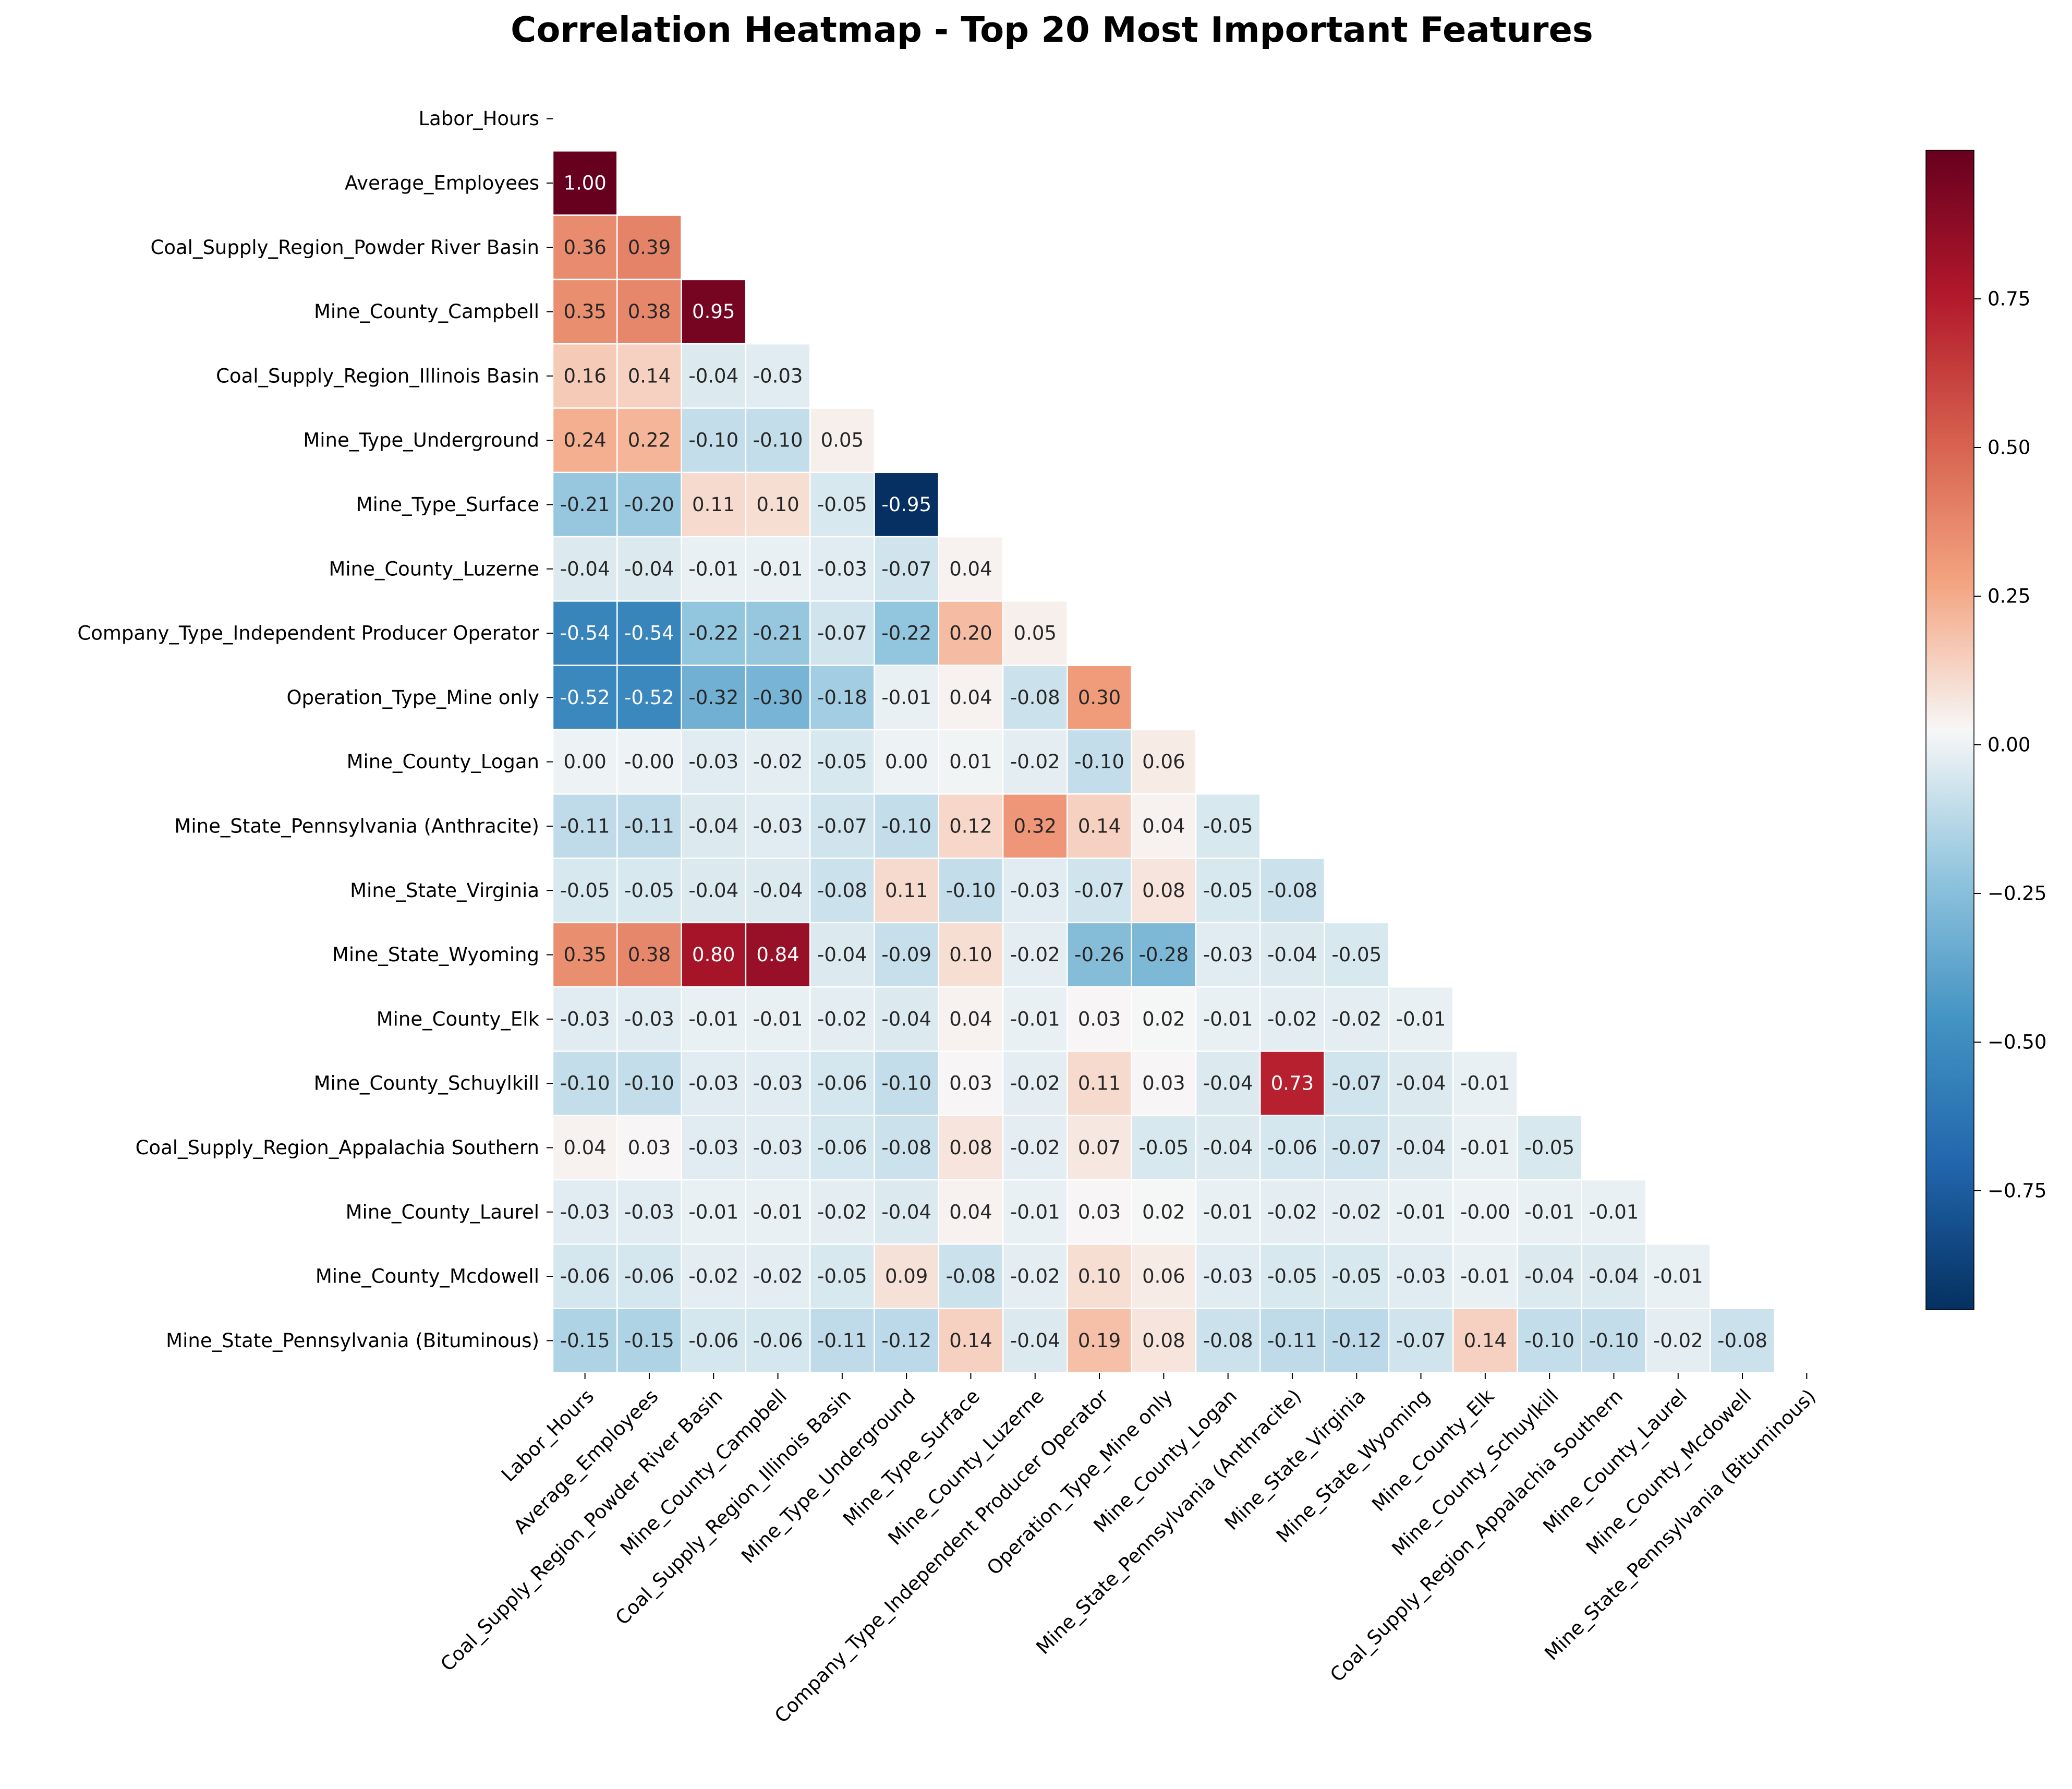 The image size is (2072, 1789). What do you see at coordinates (2017, 1191) in the screenshot?
I see `colorbar-tick-label: −0.75` at bounding box center [2017, 1191].